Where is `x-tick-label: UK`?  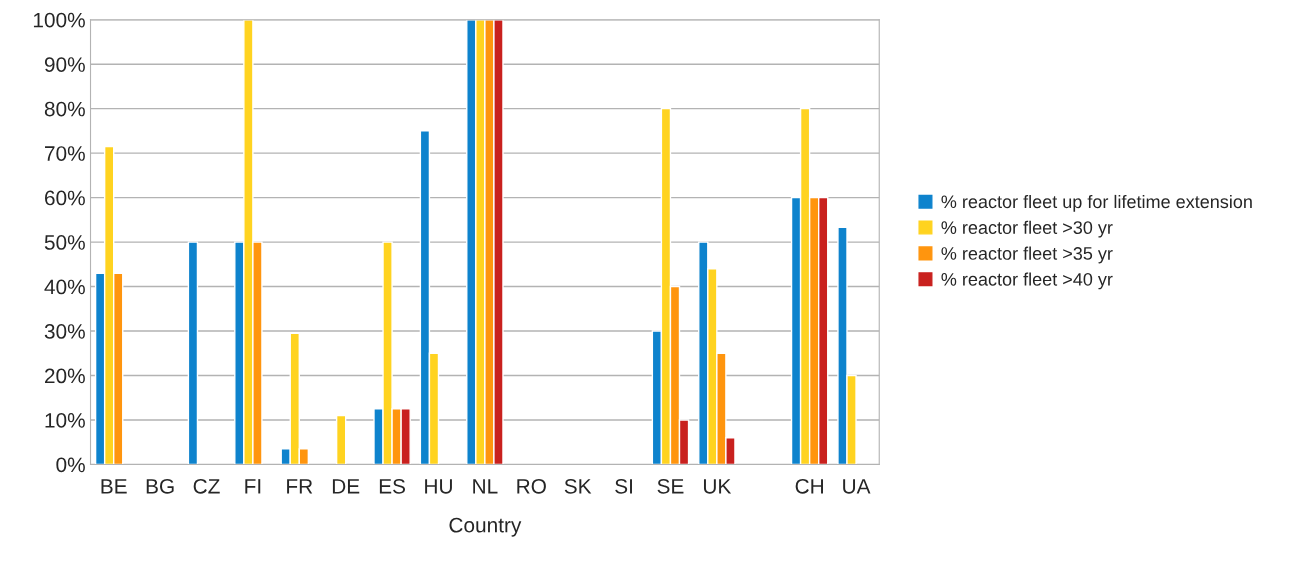
x-tick-label: UK is located at coordinates (717, 486).